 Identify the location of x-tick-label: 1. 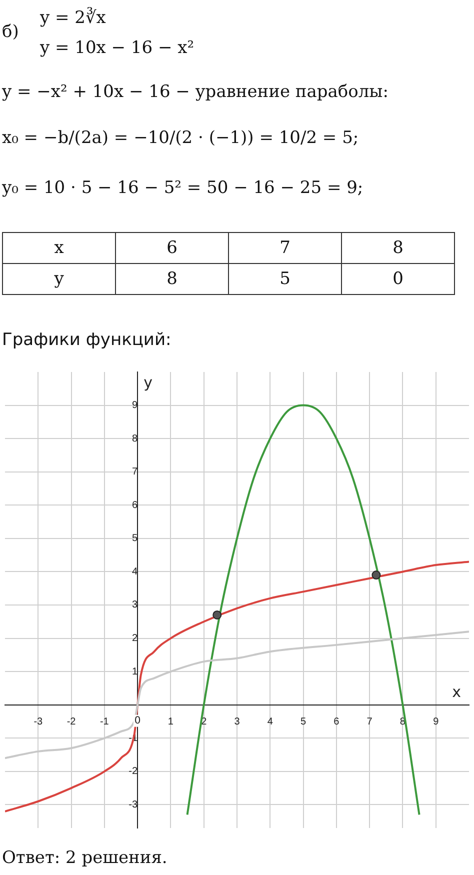
(171, 722).